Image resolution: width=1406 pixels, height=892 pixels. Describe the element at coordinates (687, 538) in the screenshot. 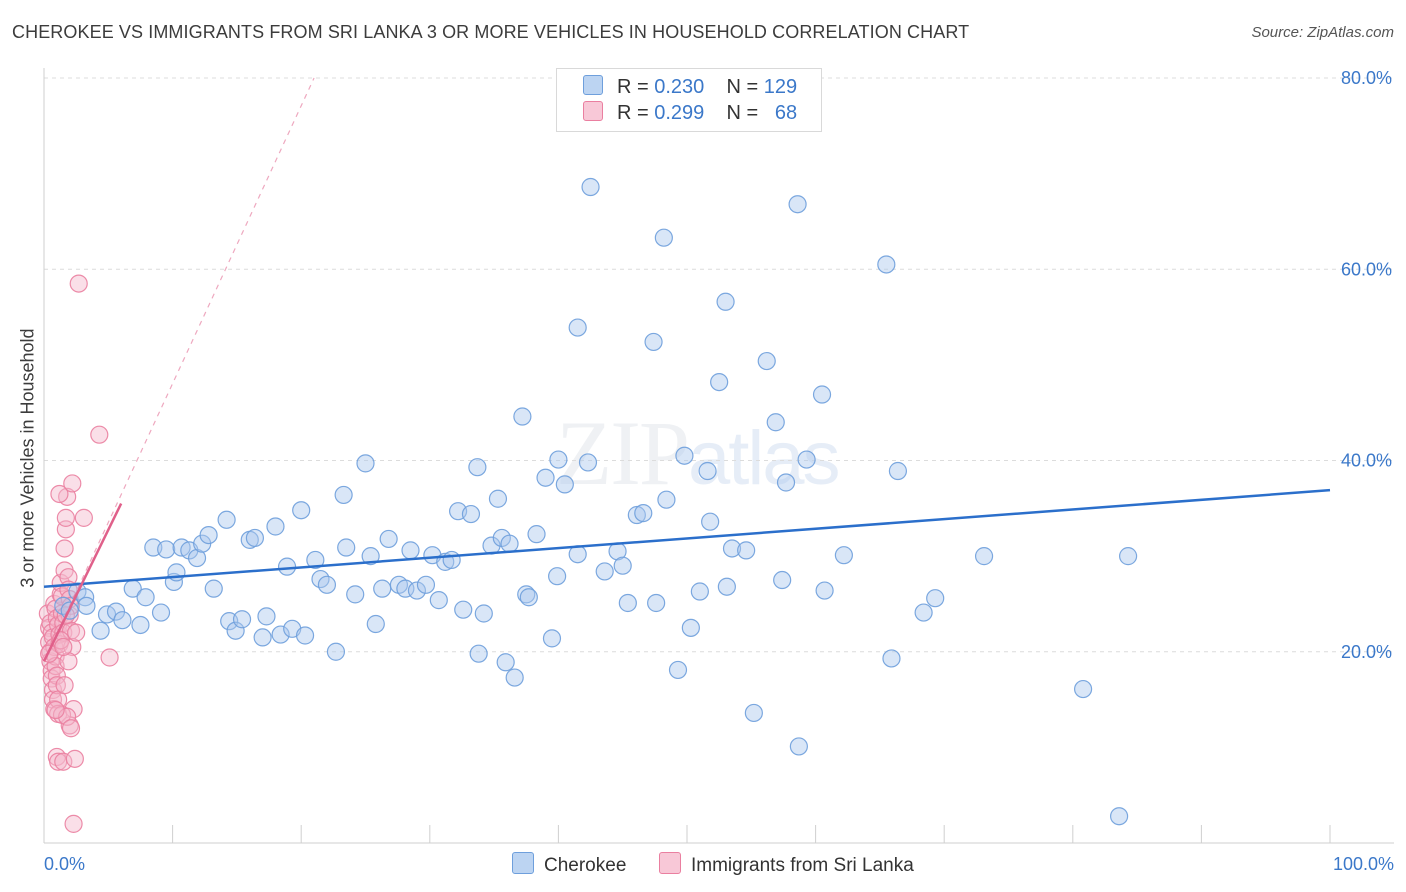

I see `trend-line-cherokee` at that location.